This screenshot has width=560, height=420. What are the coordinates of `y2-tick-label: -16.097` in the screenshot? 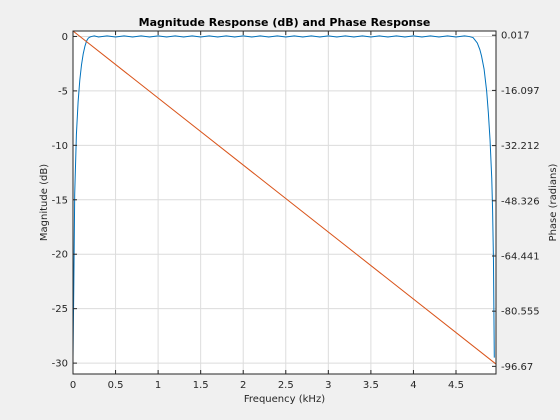 It's located at (520, 91).